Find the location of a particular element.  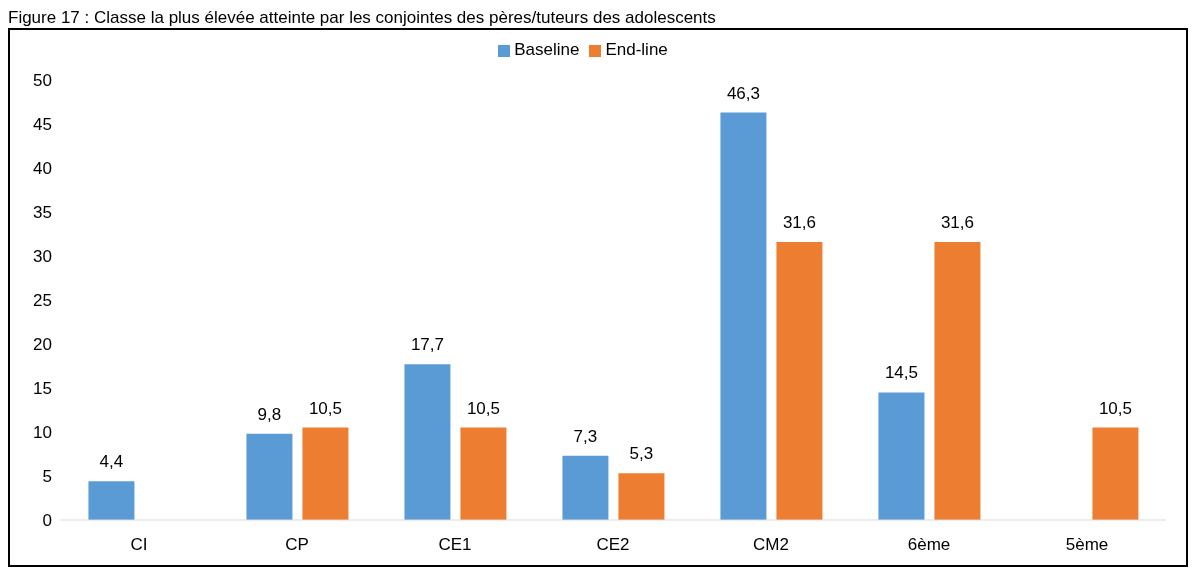

x-tick-label: 6ème is located at coordinates (929, 545).